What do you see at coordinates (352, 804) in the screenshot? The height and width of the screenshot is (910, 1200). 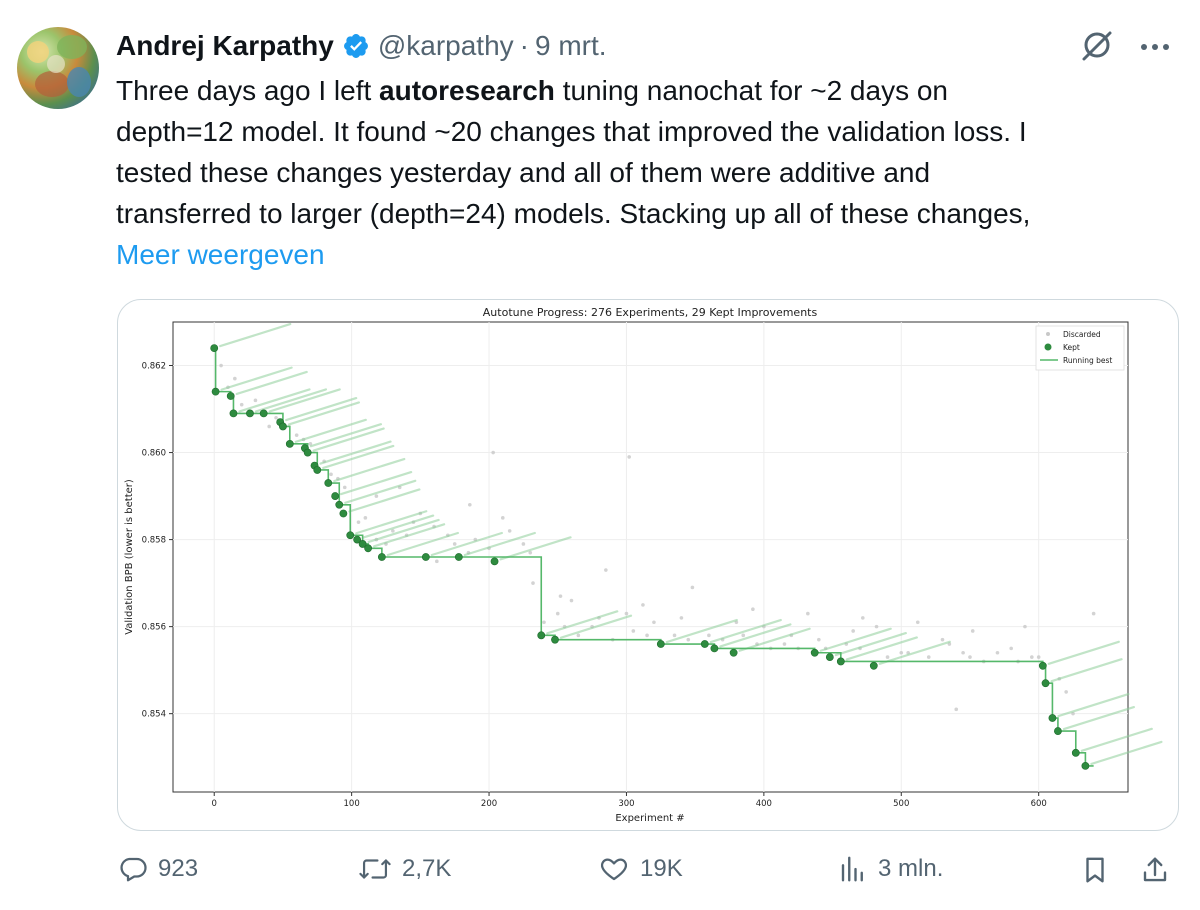 I see `x-tick-label: 100` at bounding box center [352, 804].